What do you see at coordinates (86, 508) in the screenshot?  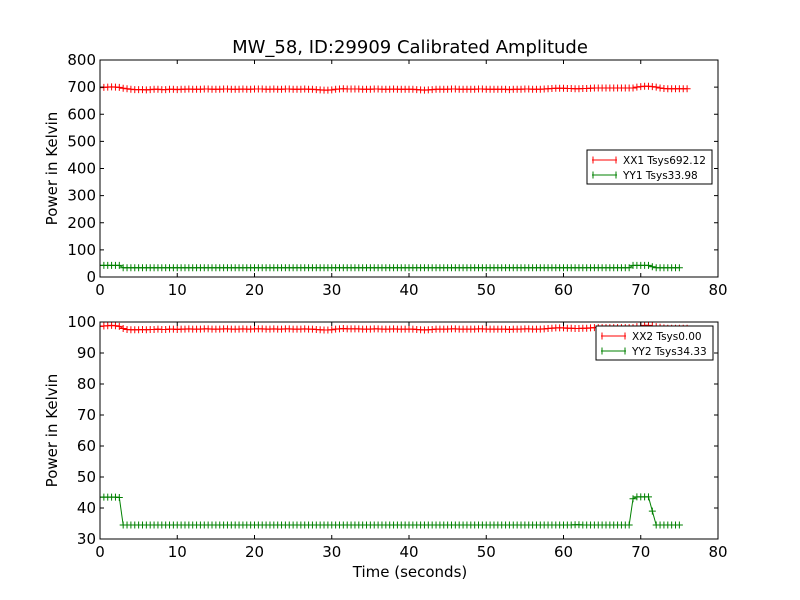 I see `y-tick-label: 40` at bounding box center [86, 508].